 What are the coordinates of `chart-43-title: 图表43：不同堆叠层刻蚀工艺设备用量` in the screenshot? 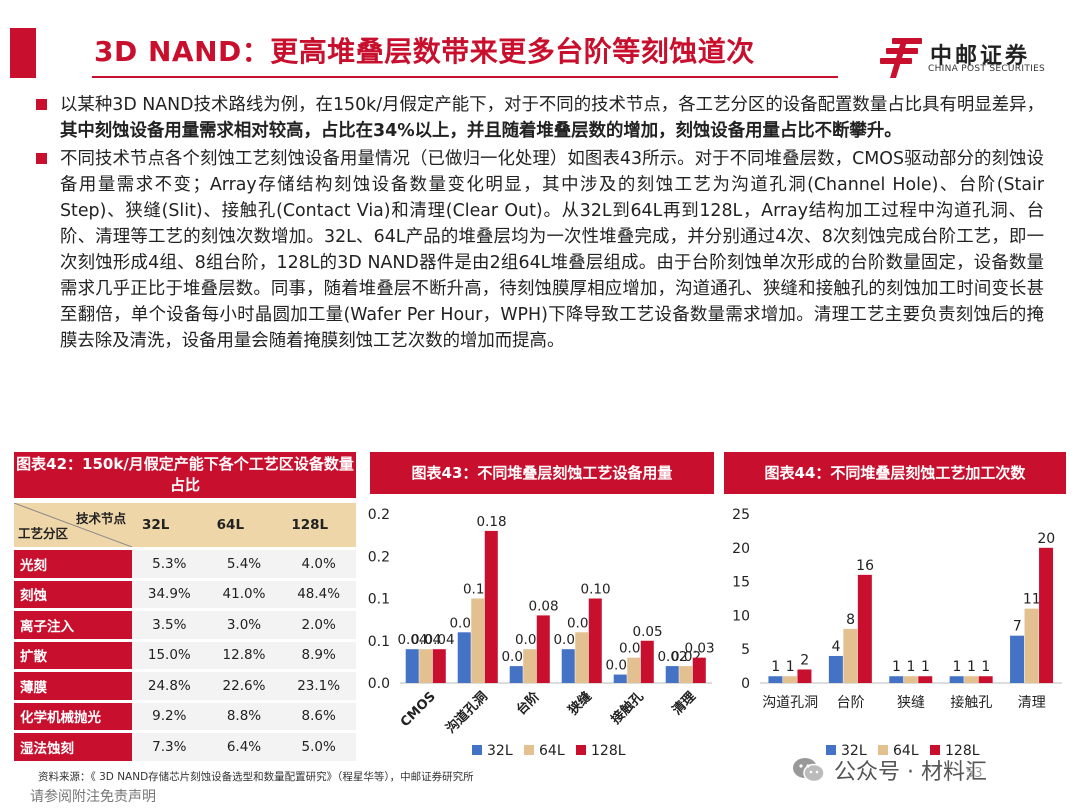 It's located at (542, 473).